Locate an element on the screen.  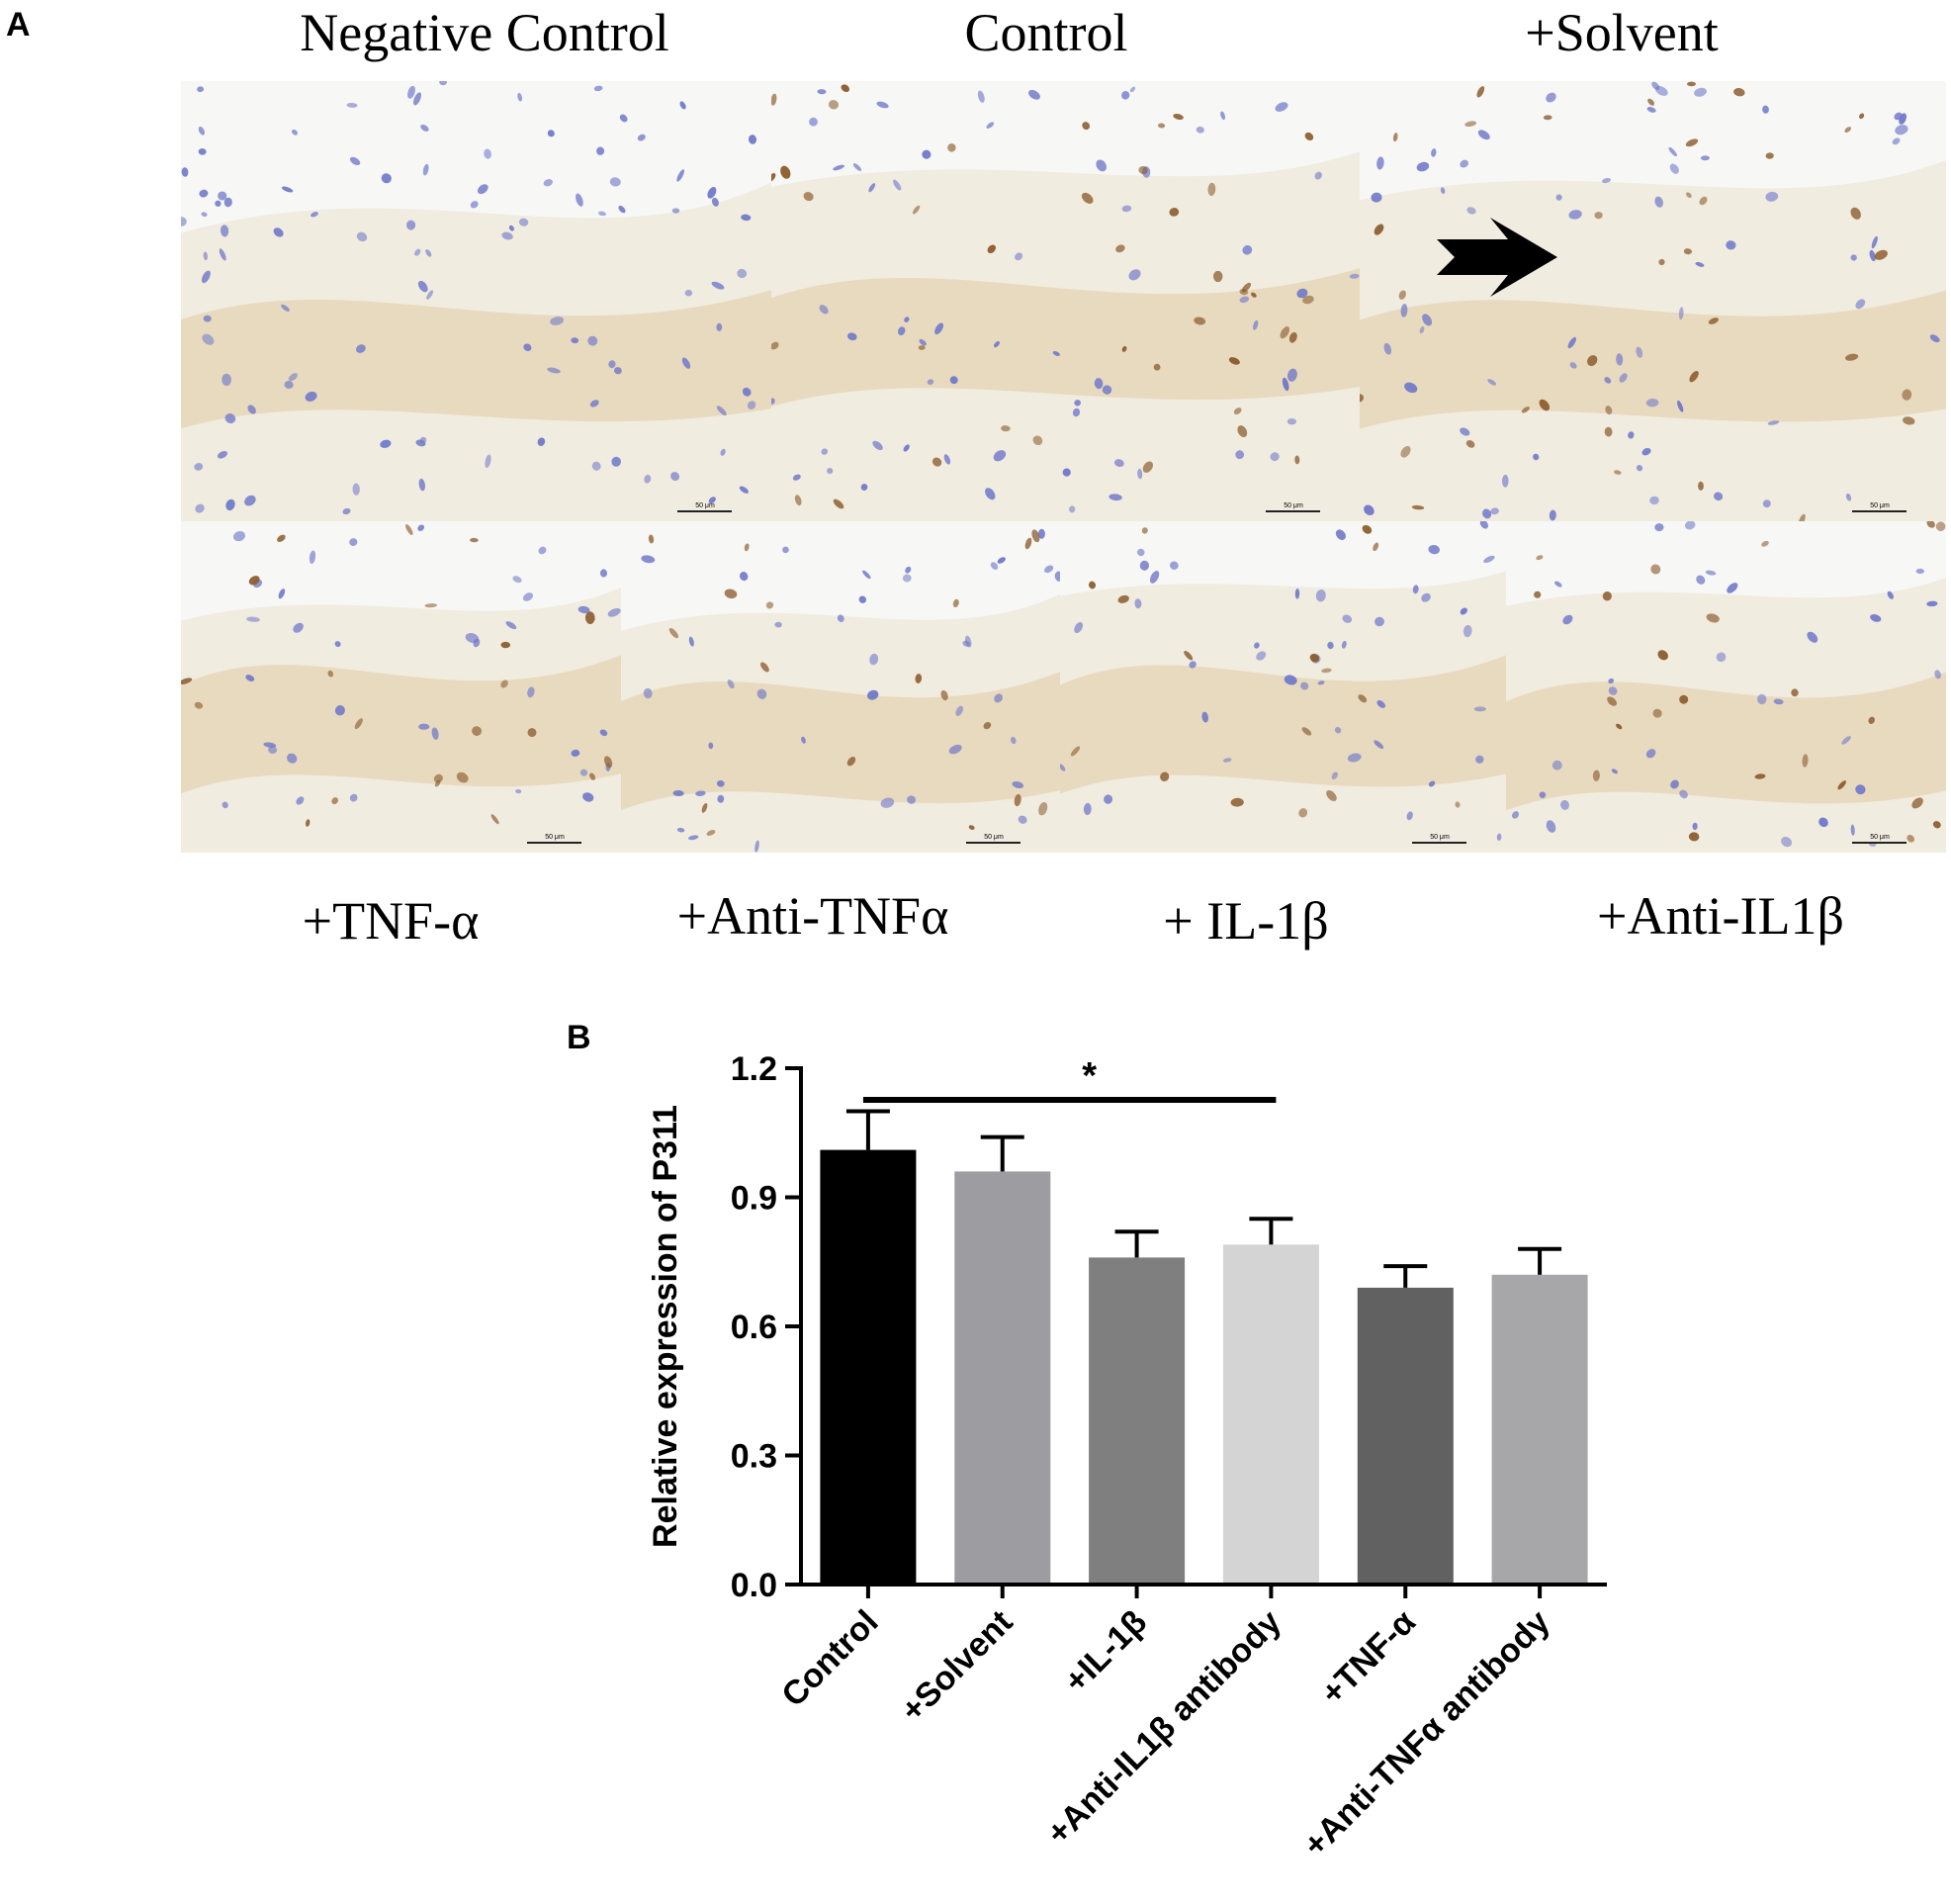
x-tick-label: +Anti-TNFα antibody is located at coordinates (1426, 1733).